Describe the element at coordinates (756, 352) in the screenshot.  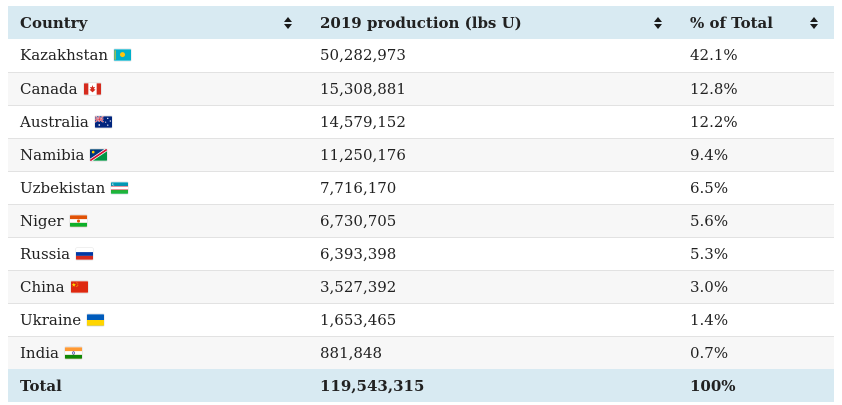
I see `percent-value: 0.7%` at that location.